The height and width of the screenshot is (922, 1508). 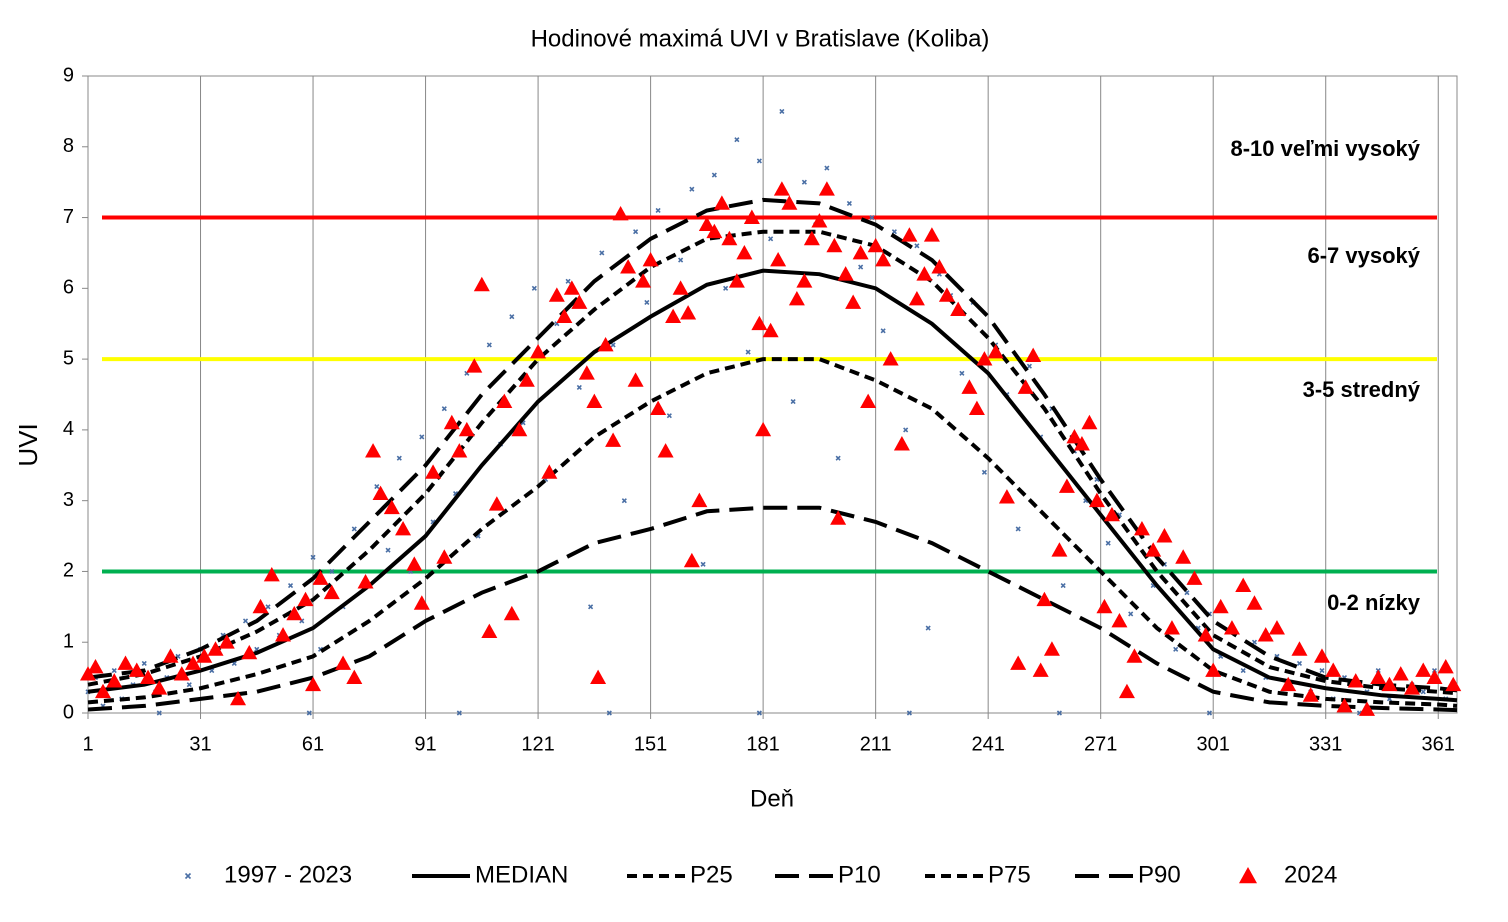 What do you see at coordinates (68, 288) in the screenshot?
I see `y-tick-label: 6` at bounding box center [68, 288].